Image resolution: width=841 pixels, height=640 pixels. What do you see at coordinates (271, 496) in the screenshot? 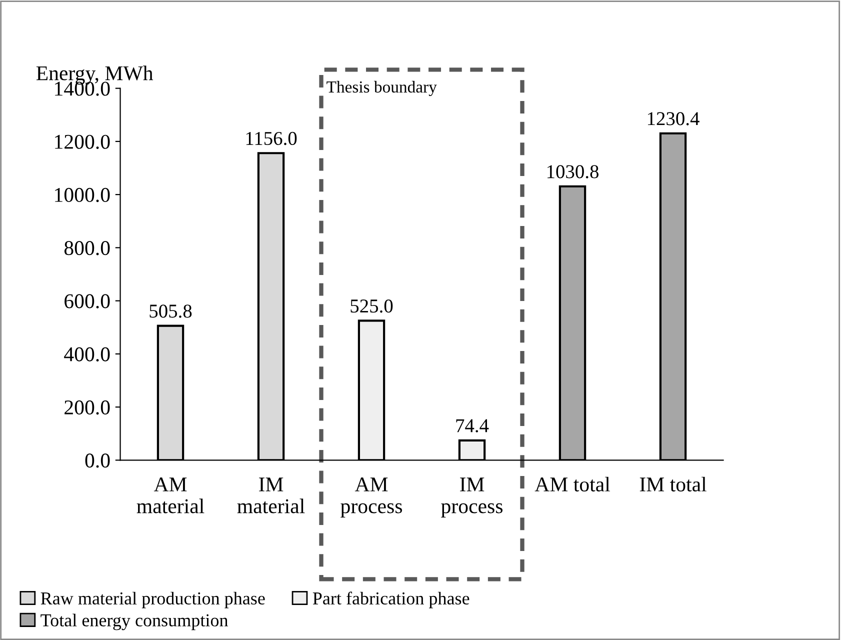
I see `x-tick-label: IM material` at bounding box center [271, 496].